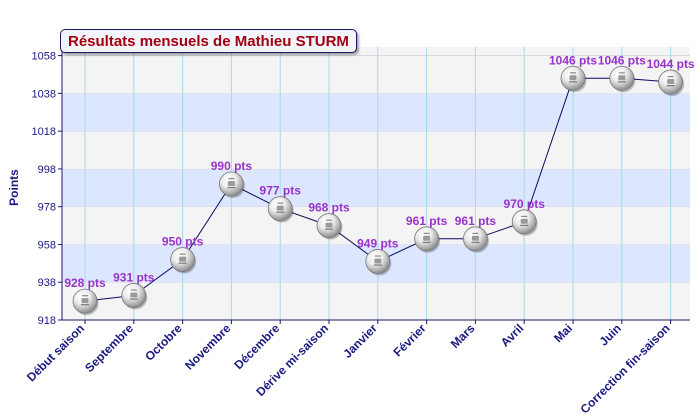 This screenshot has height=420, width=700. I want to click on chart-title: Résultats mensuels de Mathieu STURM, so click(208, 41).